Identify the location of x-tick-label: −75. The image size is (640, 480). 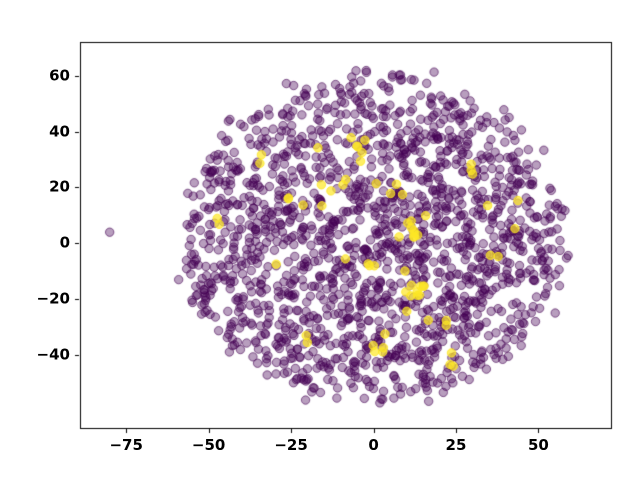
(126, 445).